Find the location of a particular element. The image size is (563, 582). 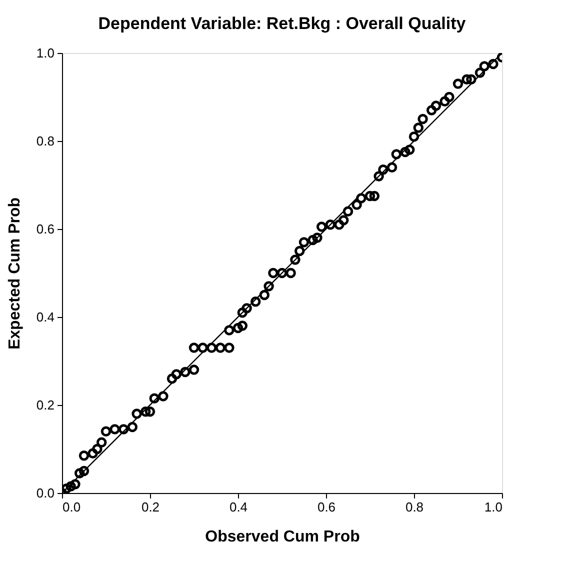

y-tick-label: 0.2 is located at coordinates (45, 405).